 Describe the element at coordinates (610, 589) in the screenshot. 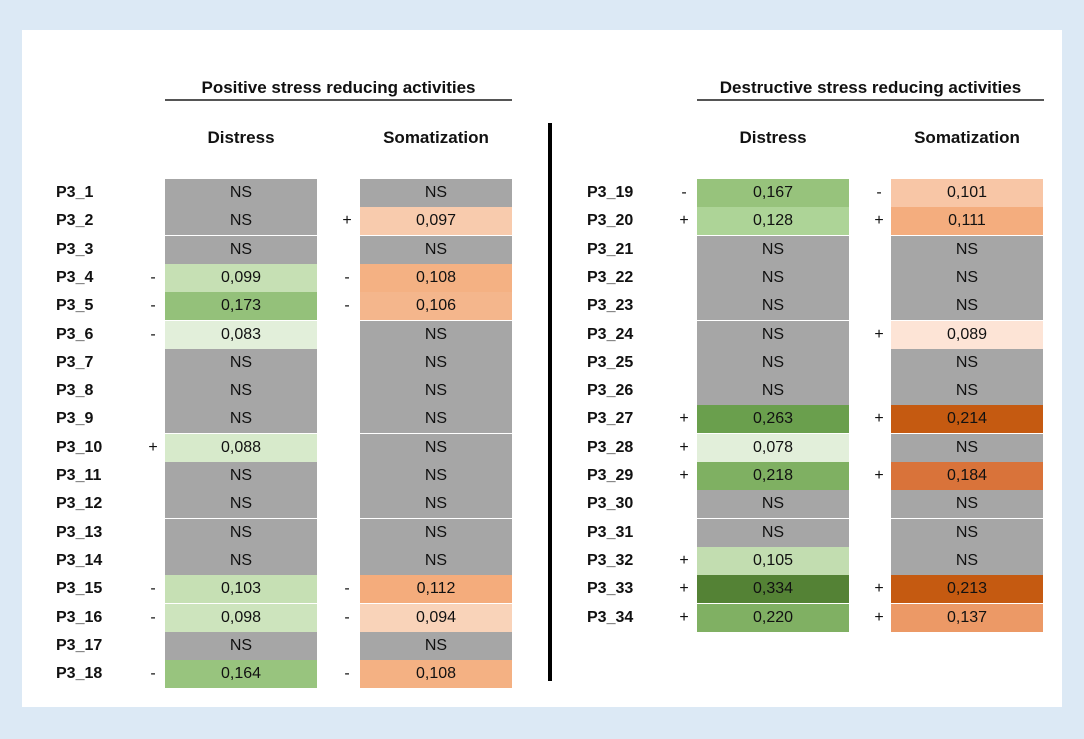

I see `row-label: P3_33` at that location.